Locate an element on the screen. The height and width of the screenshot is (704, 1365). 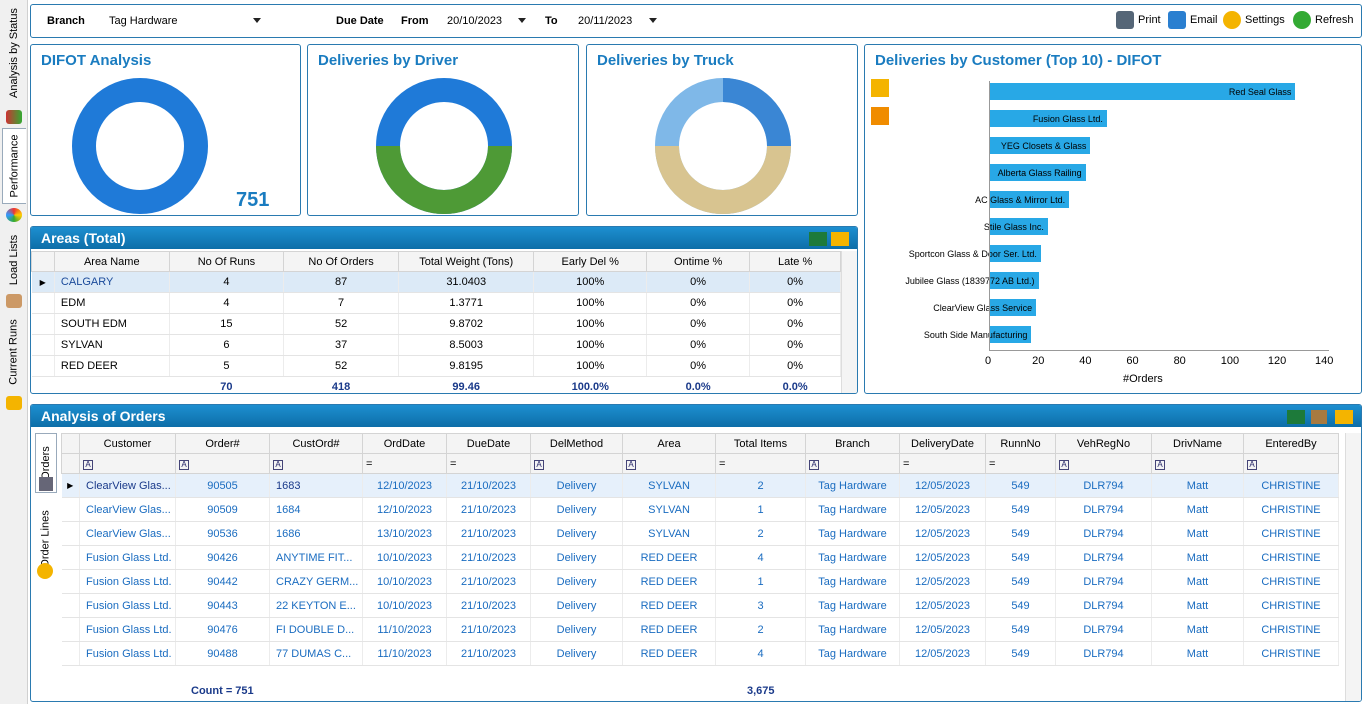
column-header: Area Name is located at coordinates (111, 261).